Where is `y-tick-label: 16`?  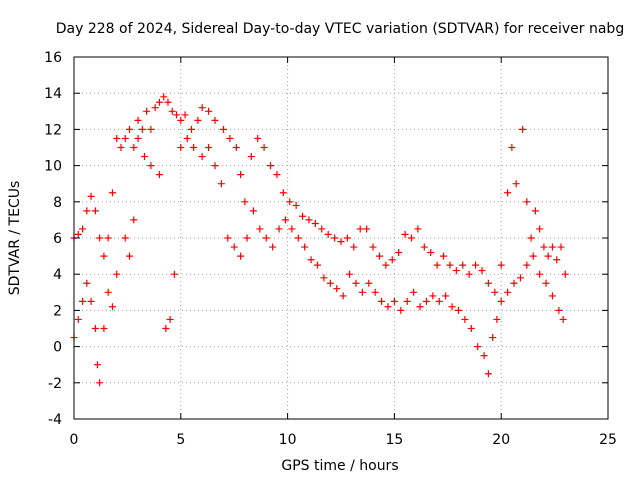 y-tick-label: 16 is located at coordinates (53, 58).